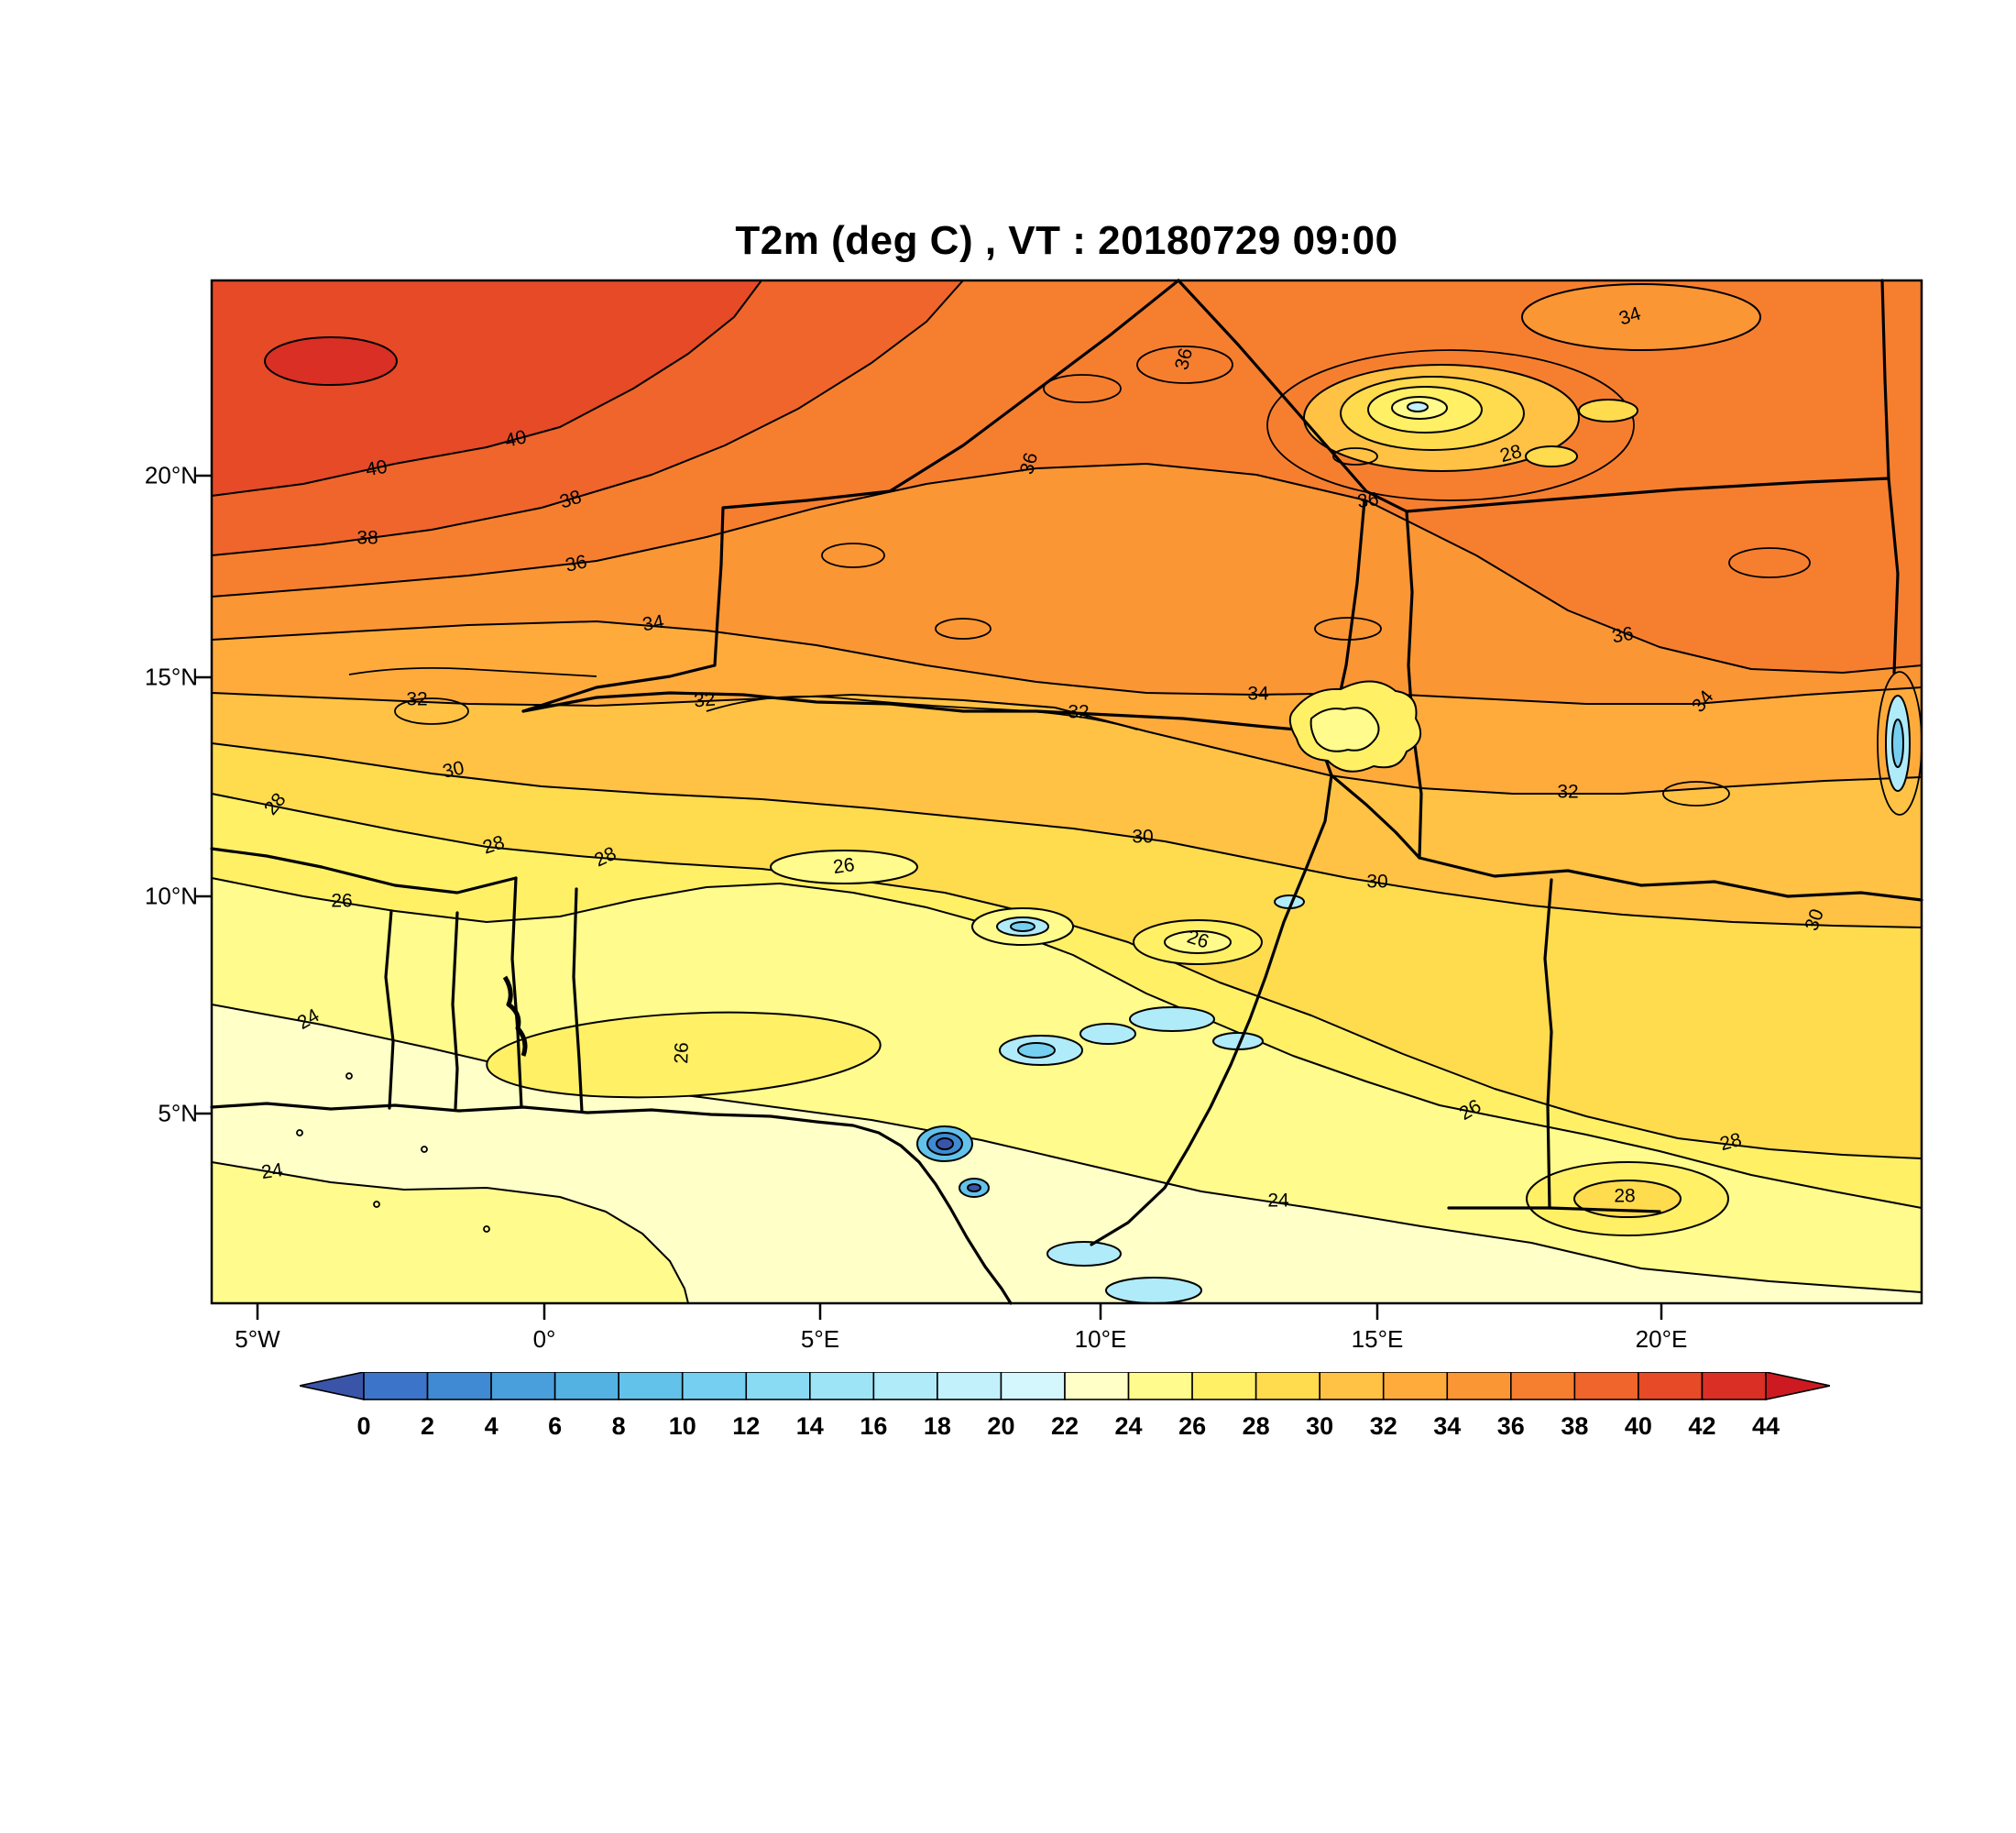 This screenshot has width=2016, height=1833. I want to click on contour-label: 38, so click(367, 538).